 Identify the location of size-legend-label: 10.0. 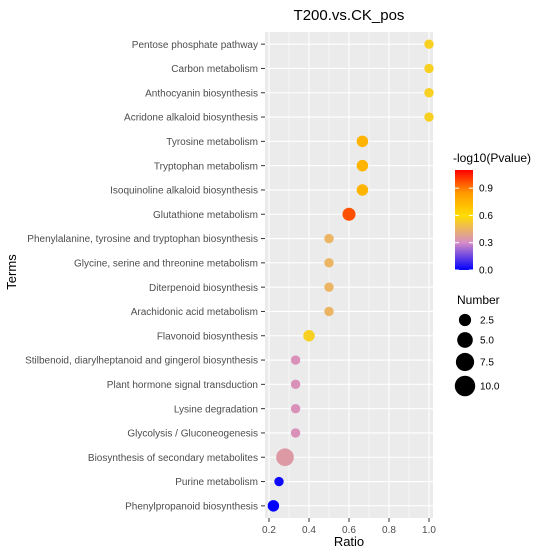
(490, 387).